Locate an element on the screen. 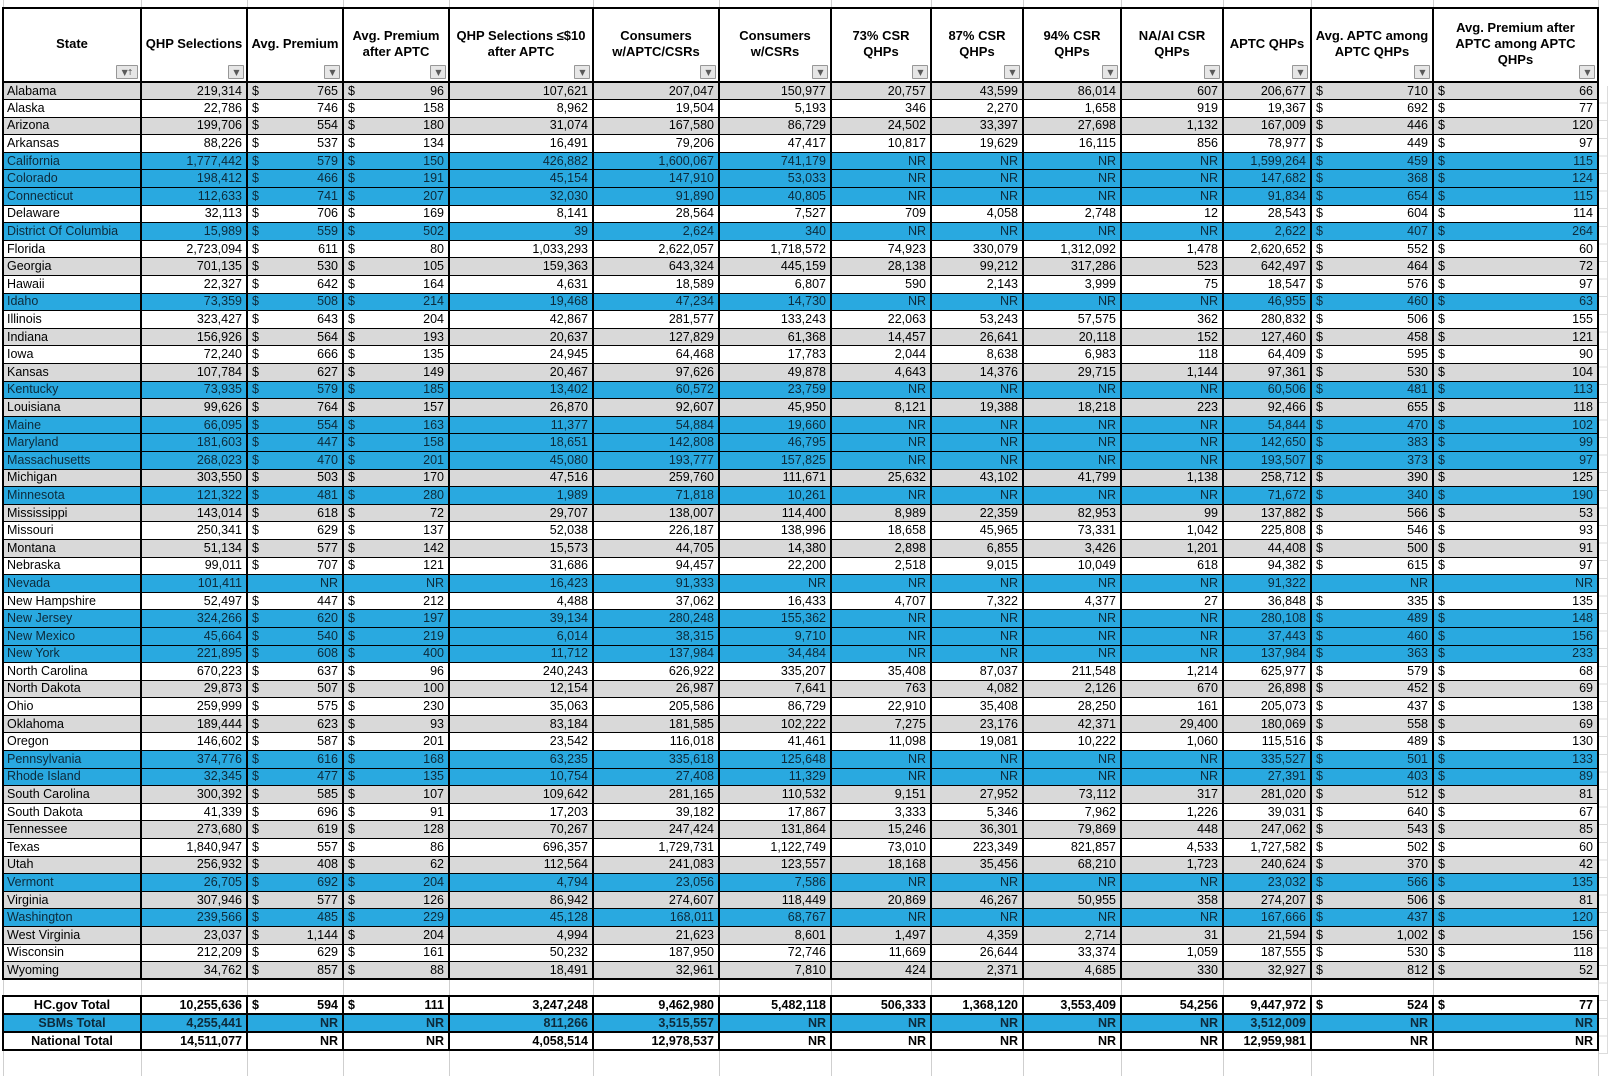 The image size is (1609, 1084). cell-value: 77 is located at coordinates (1586, 107).